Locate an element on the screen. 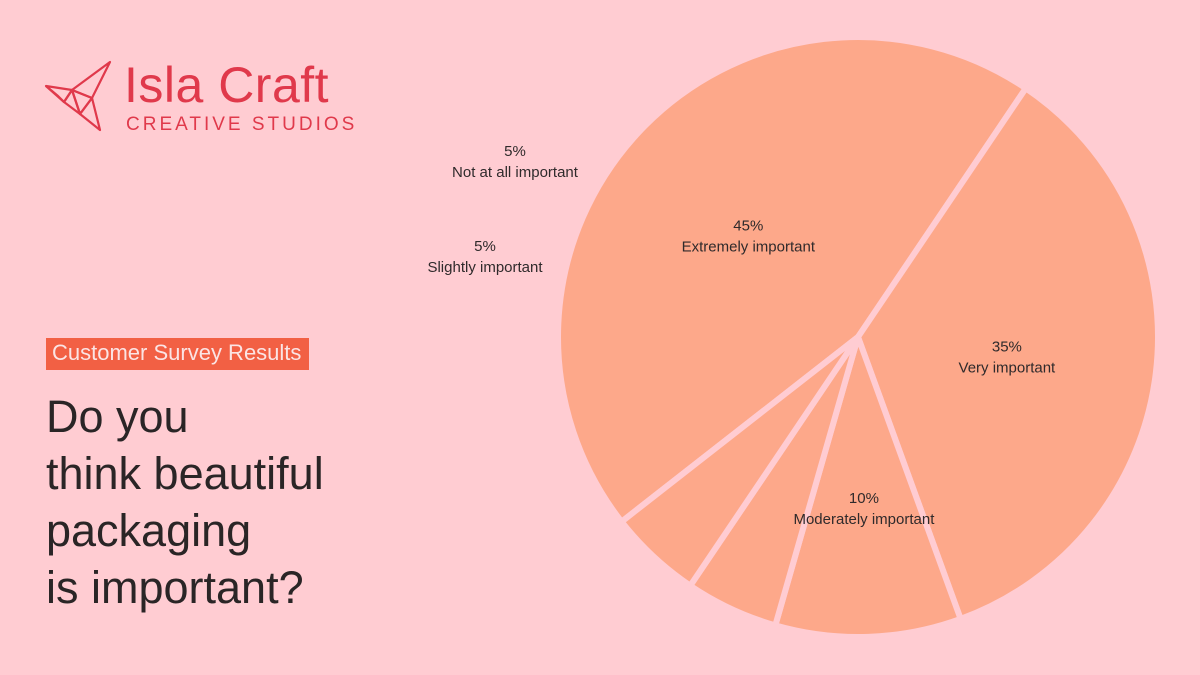 This screenshot has height=675, width=1200. slice-category-label: Slightly important is located at coordinates (485, 267).